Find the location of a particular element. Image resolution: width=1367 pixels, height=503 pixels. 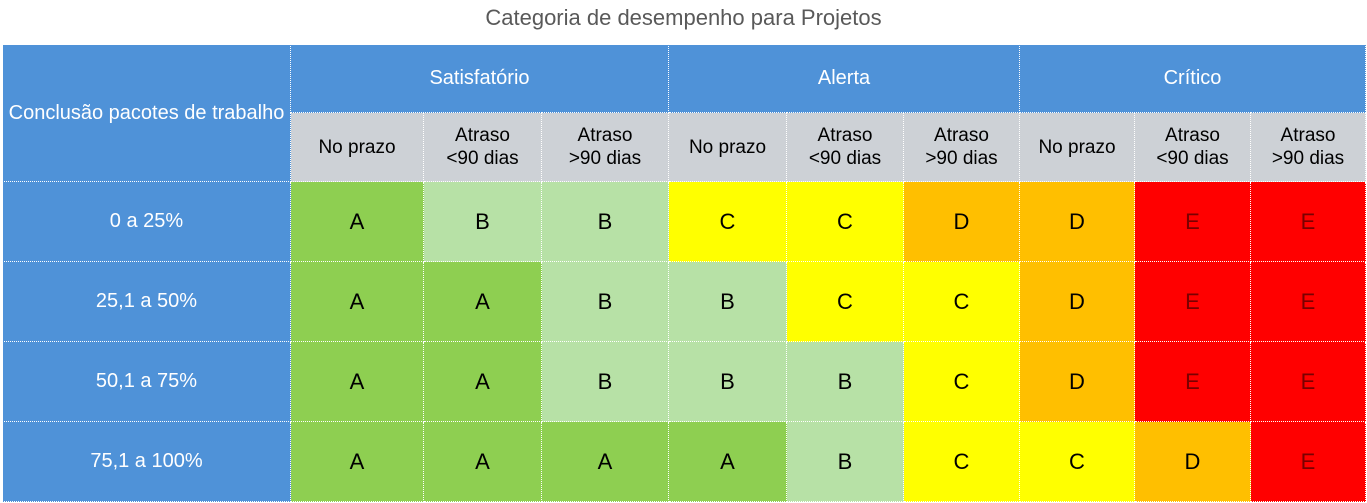

row-label: 75,1 a 100% is located at coordinates (146, 461).